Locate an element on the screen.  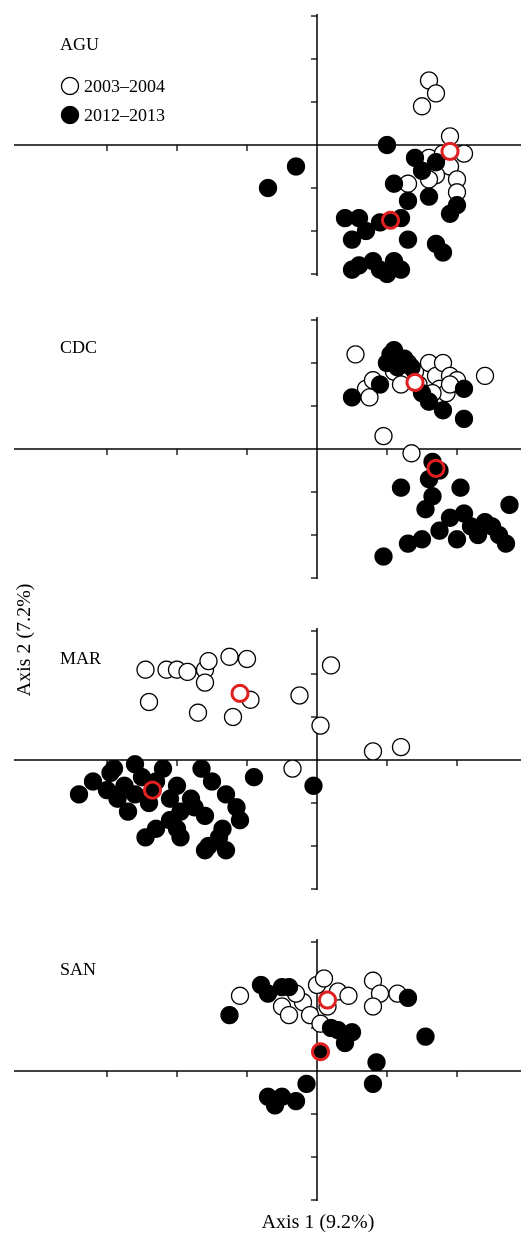
x-axis-title: Axis 1 (9.2%) is located at coordinates (318, 1222).